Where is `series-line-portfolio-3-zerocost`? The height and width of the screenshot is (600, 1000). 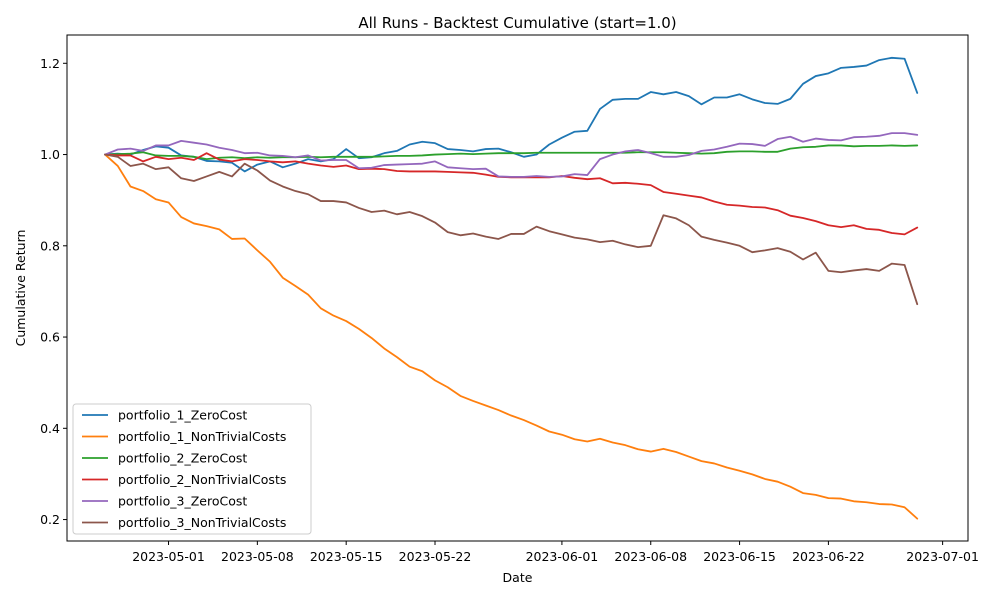 series-line-portfolio-3-zerocost is located at coordinates (511, 155).